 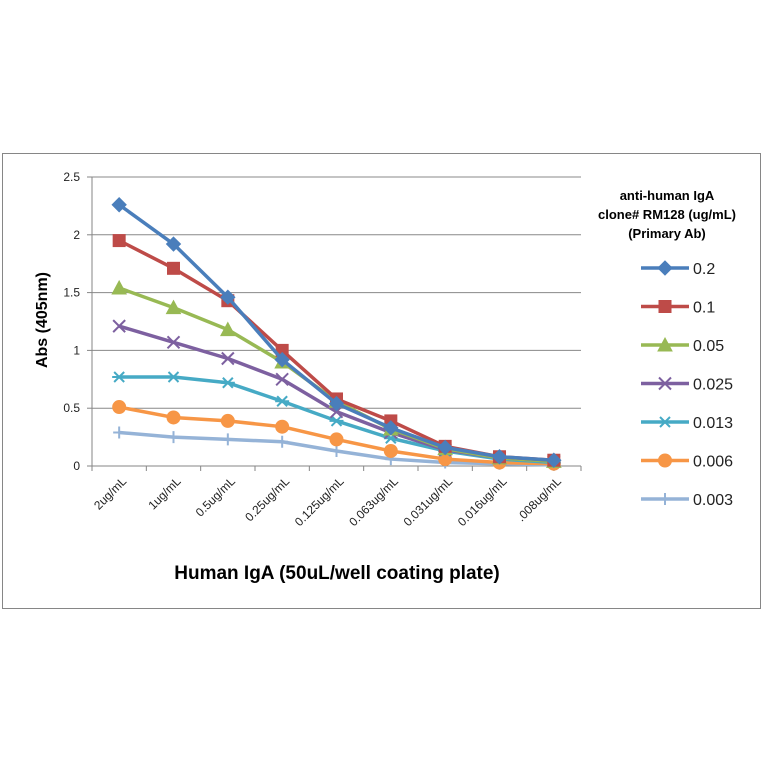 I want to click on x-tick-label: 2ug/mL, so click(x=110, y=493).